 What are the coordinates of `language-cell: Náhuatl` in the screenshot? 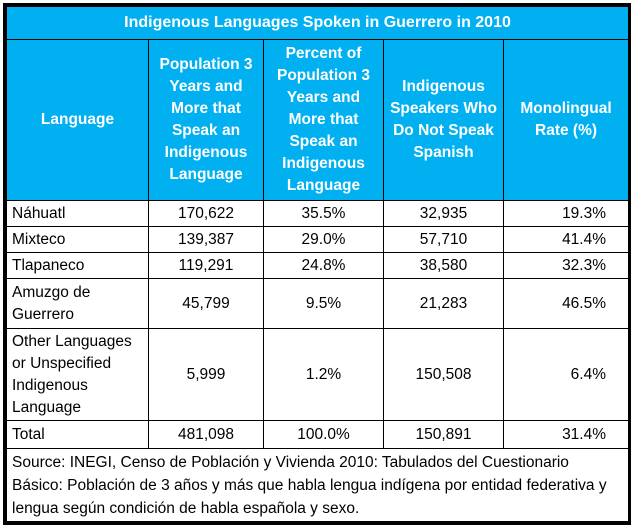 It's located at (77, 214).